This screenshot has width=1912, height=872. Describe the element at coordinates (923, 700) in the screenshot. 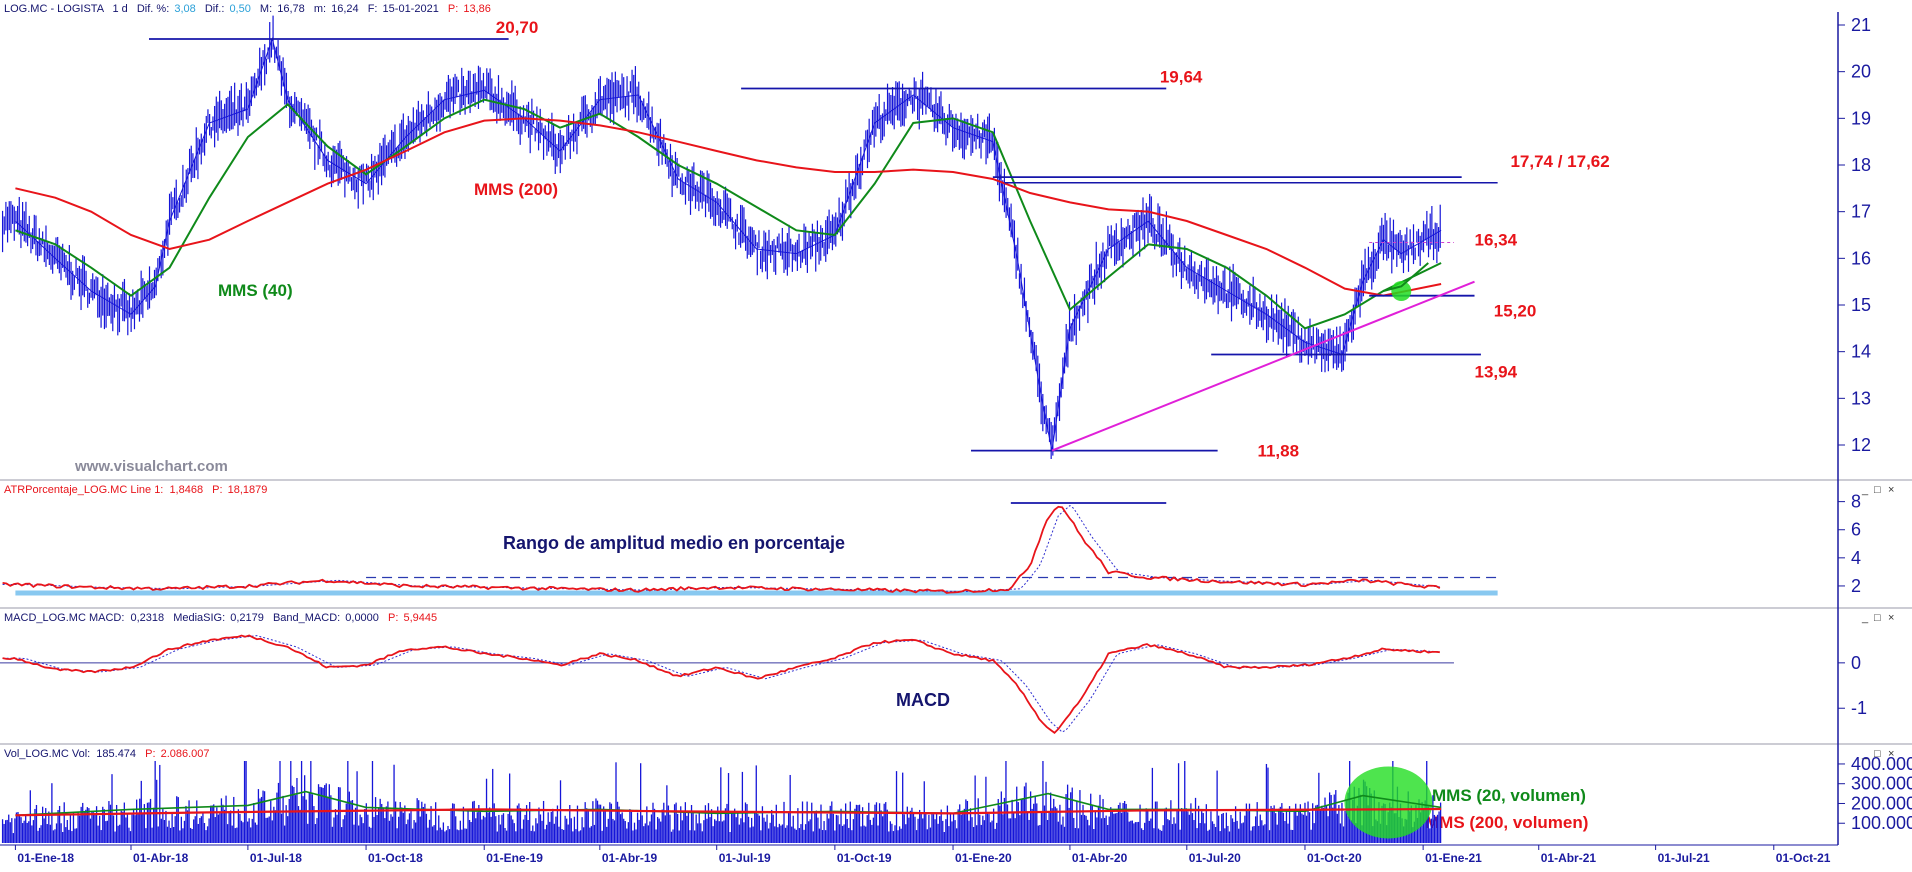

I see `macd-title: MACD` at that location.